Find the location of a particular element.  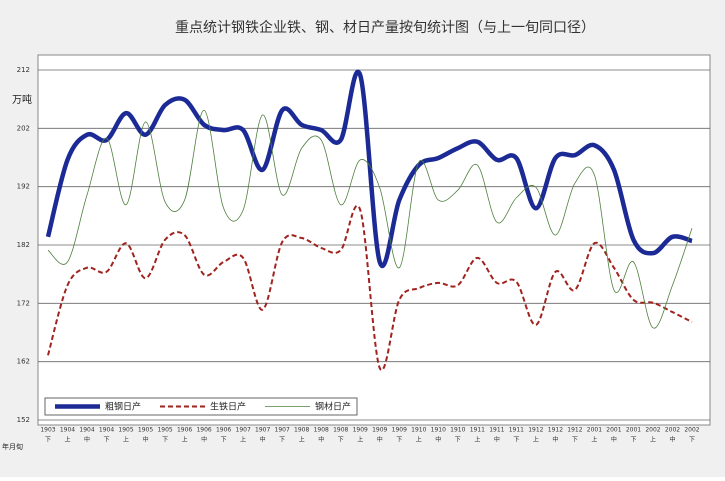

legend-label: 粗钢日产 is located at coordinates (123, 407).